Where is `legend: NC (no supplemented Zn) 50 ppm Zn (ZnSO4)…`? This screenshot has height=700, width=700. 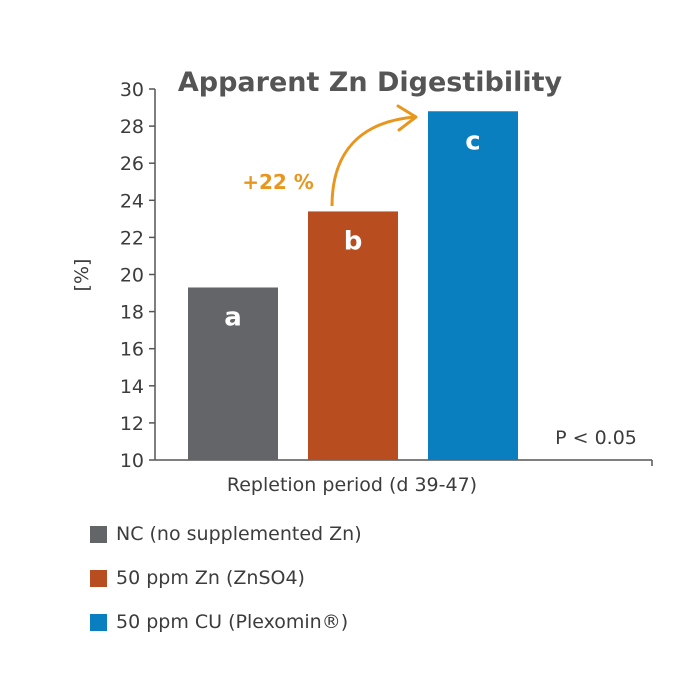
legend: NC (no supplemented Zn) 50 ppm Zn (ZnSO4)… is located at coordinates (226, 588).